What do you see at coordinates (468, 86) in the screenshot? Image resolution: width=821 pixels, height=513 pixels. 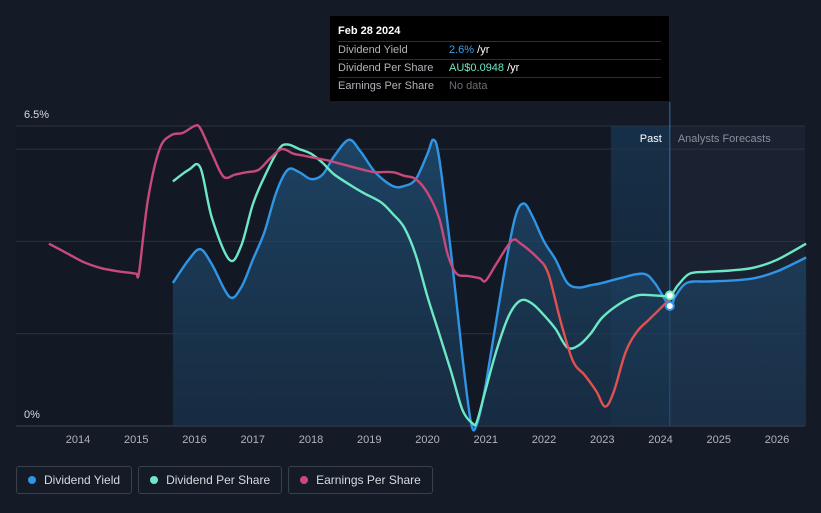 I see `tooltip-value: No data` at bounding box center [468, 86].